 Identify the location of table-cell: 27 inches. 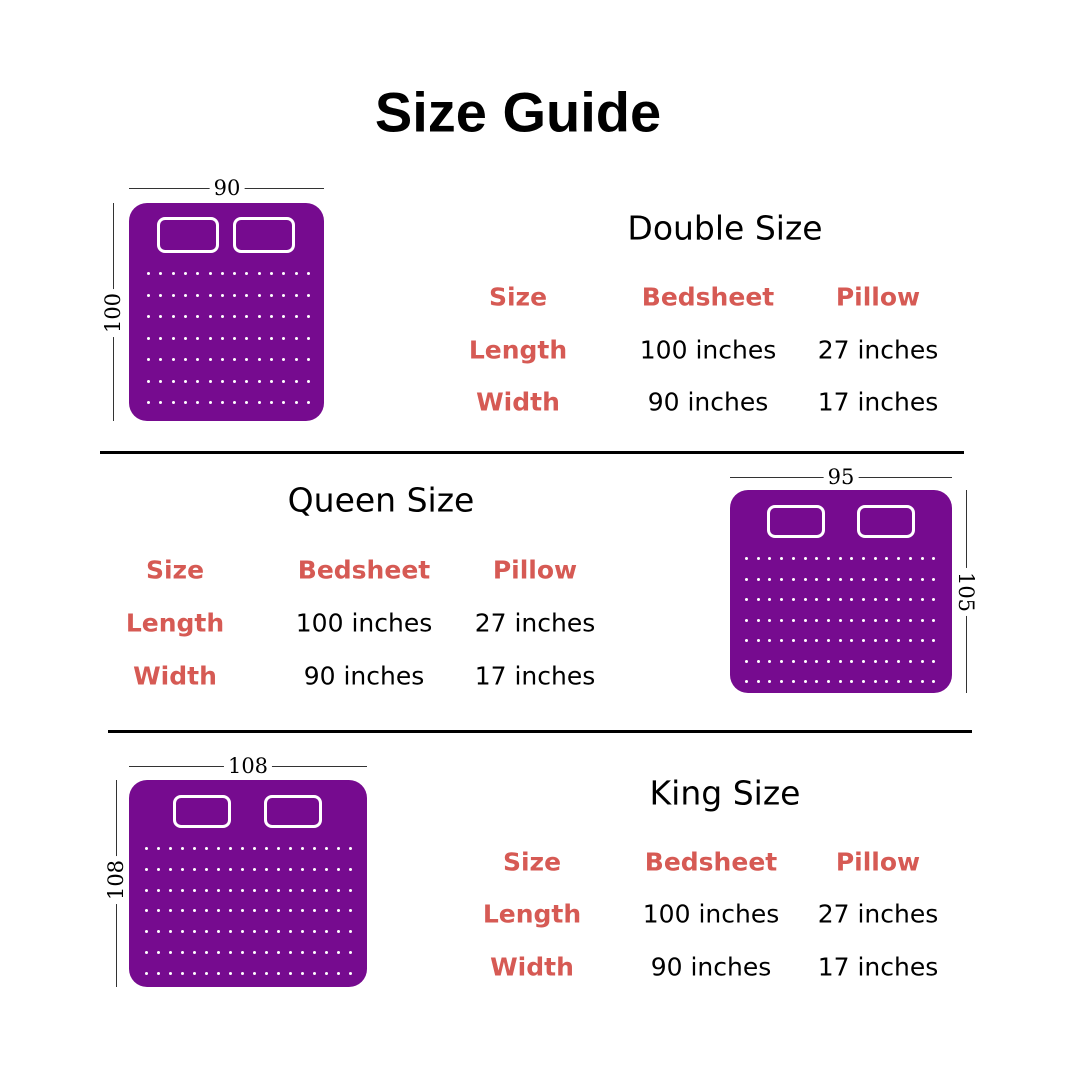
(878, 350).